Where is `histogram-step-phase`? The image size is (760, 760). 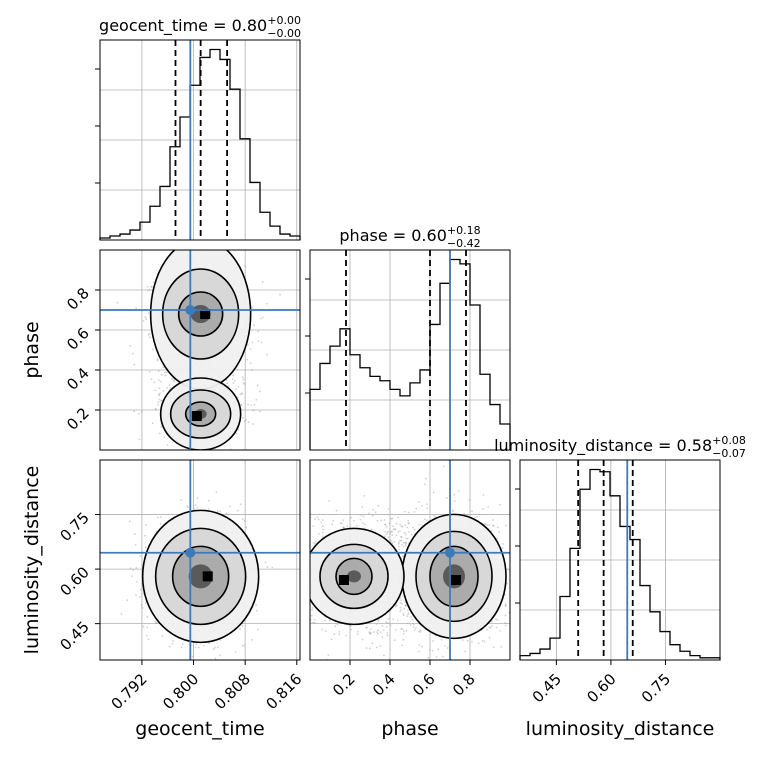 histogram-step-phase is located at coordinates (410, 354).